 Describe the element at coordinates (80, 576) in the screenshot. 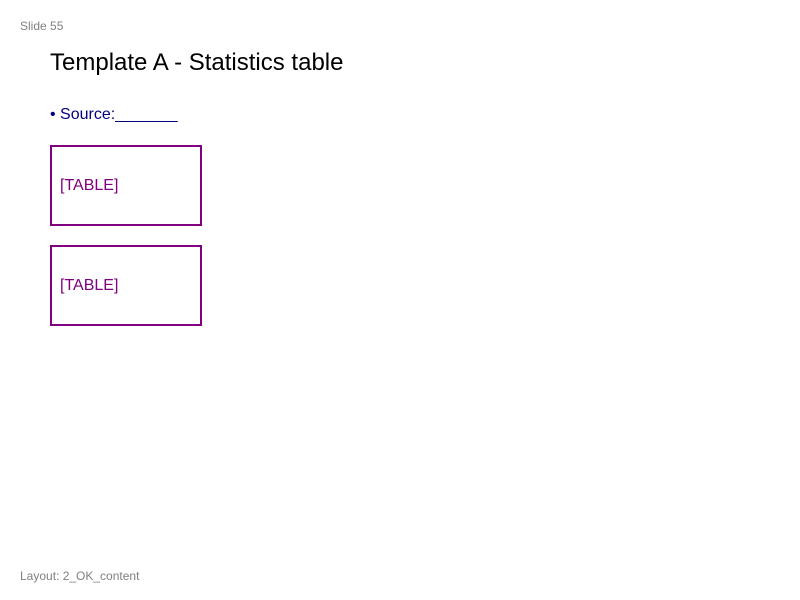

I see `layout-label: Layout: 2_OK_content` at that location.